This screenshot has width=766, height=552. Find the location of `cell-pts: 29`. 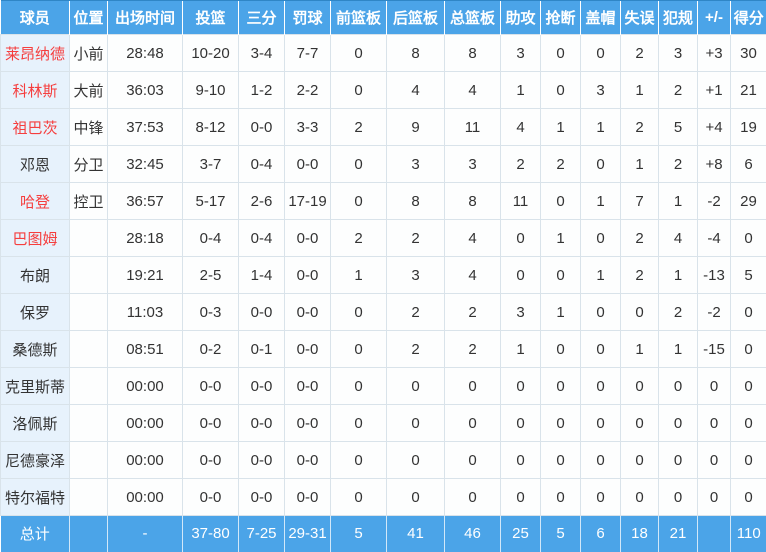

cell-pts: 29 is located at coordinates (748, 201).